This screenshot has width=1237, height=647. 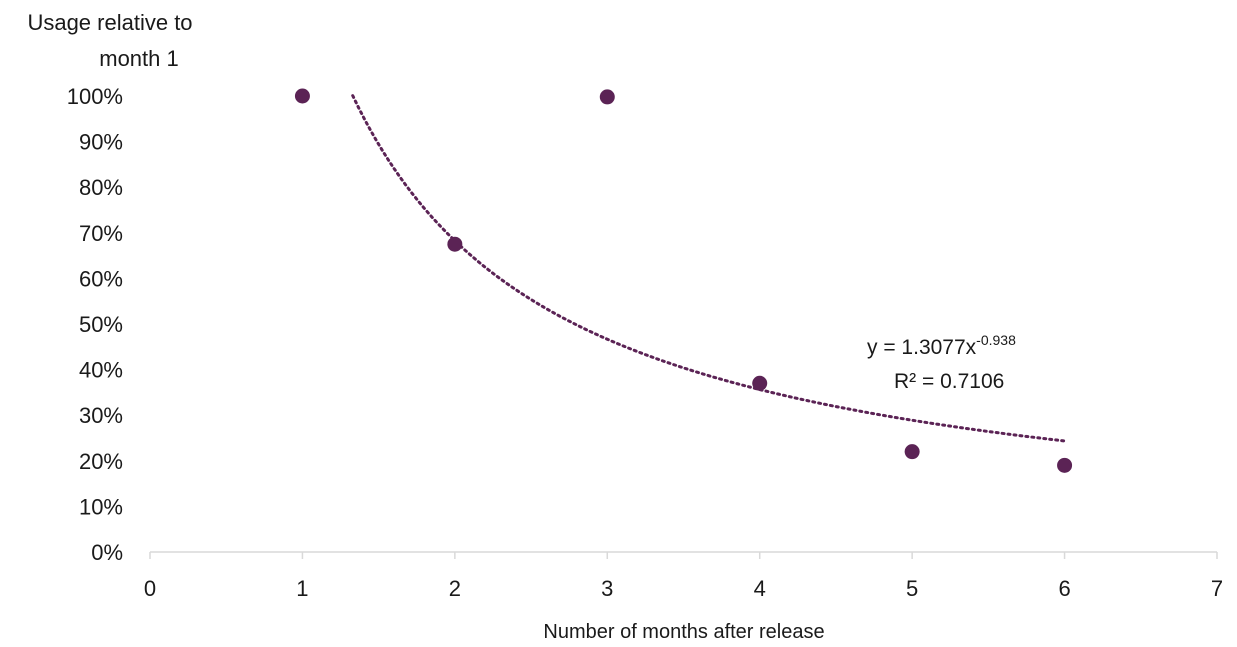 I want to click on y-tick-label: 70%, so click(x=101, y=233).